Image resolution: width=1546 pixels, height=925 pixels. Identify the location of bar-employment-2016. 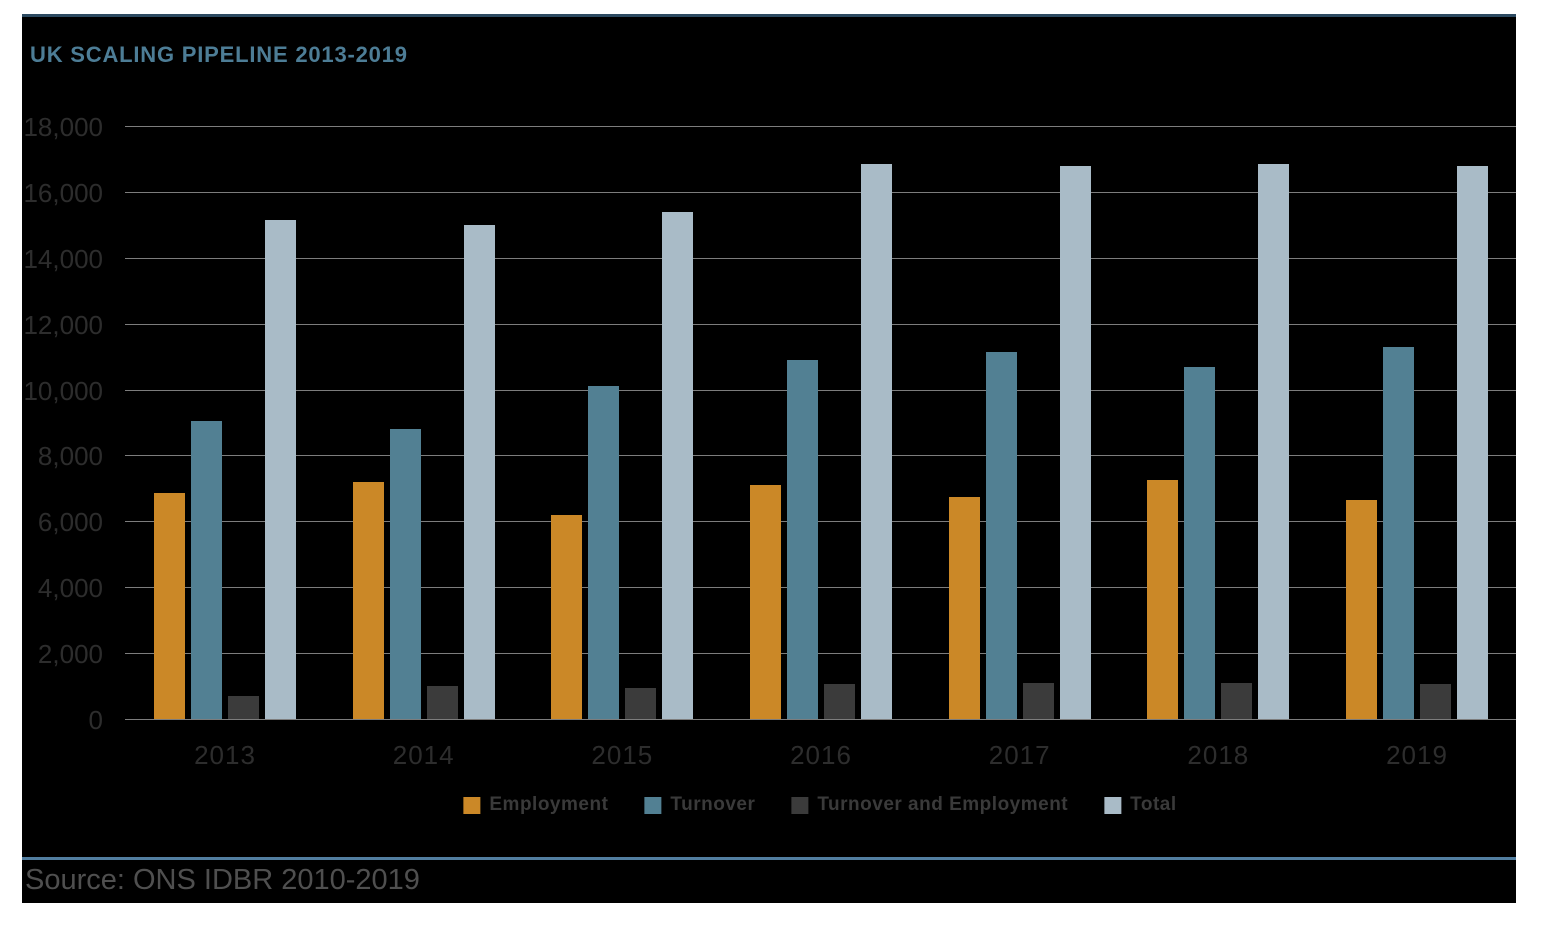
(765, 602).